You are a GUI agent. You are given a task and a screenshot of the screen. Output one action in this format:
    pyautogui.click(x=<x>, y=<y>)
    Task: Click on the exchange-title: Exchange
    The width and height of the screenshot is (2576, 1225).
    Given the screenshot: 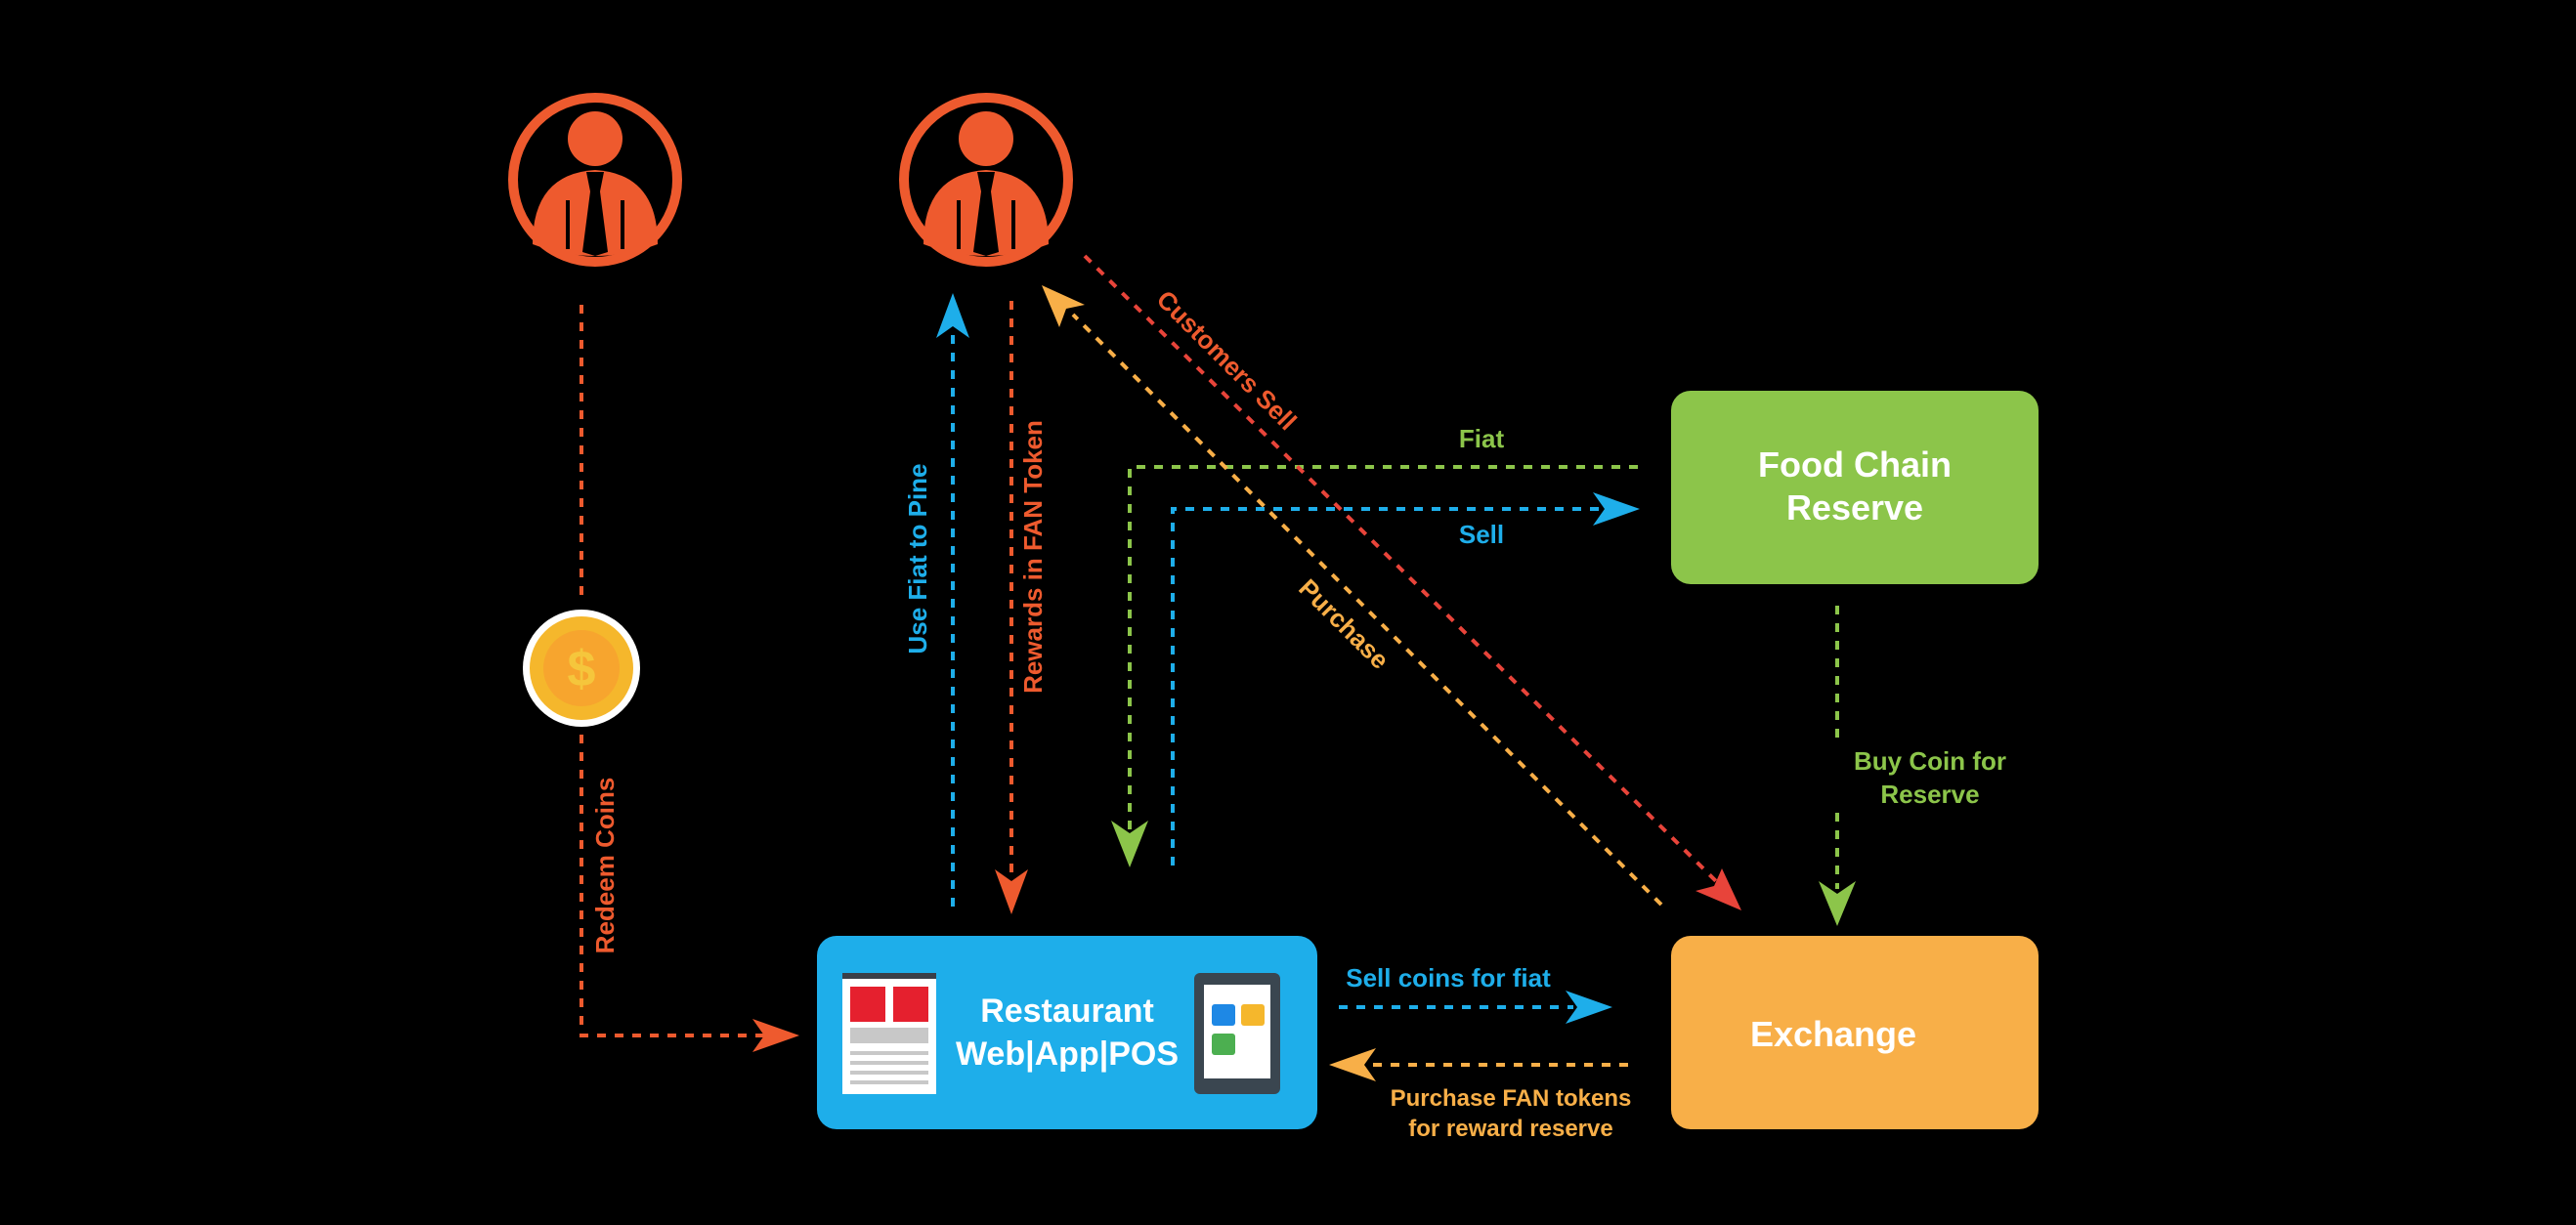 What is the action you would take?
    pyautogui.click(x=1833, y=1034)
    